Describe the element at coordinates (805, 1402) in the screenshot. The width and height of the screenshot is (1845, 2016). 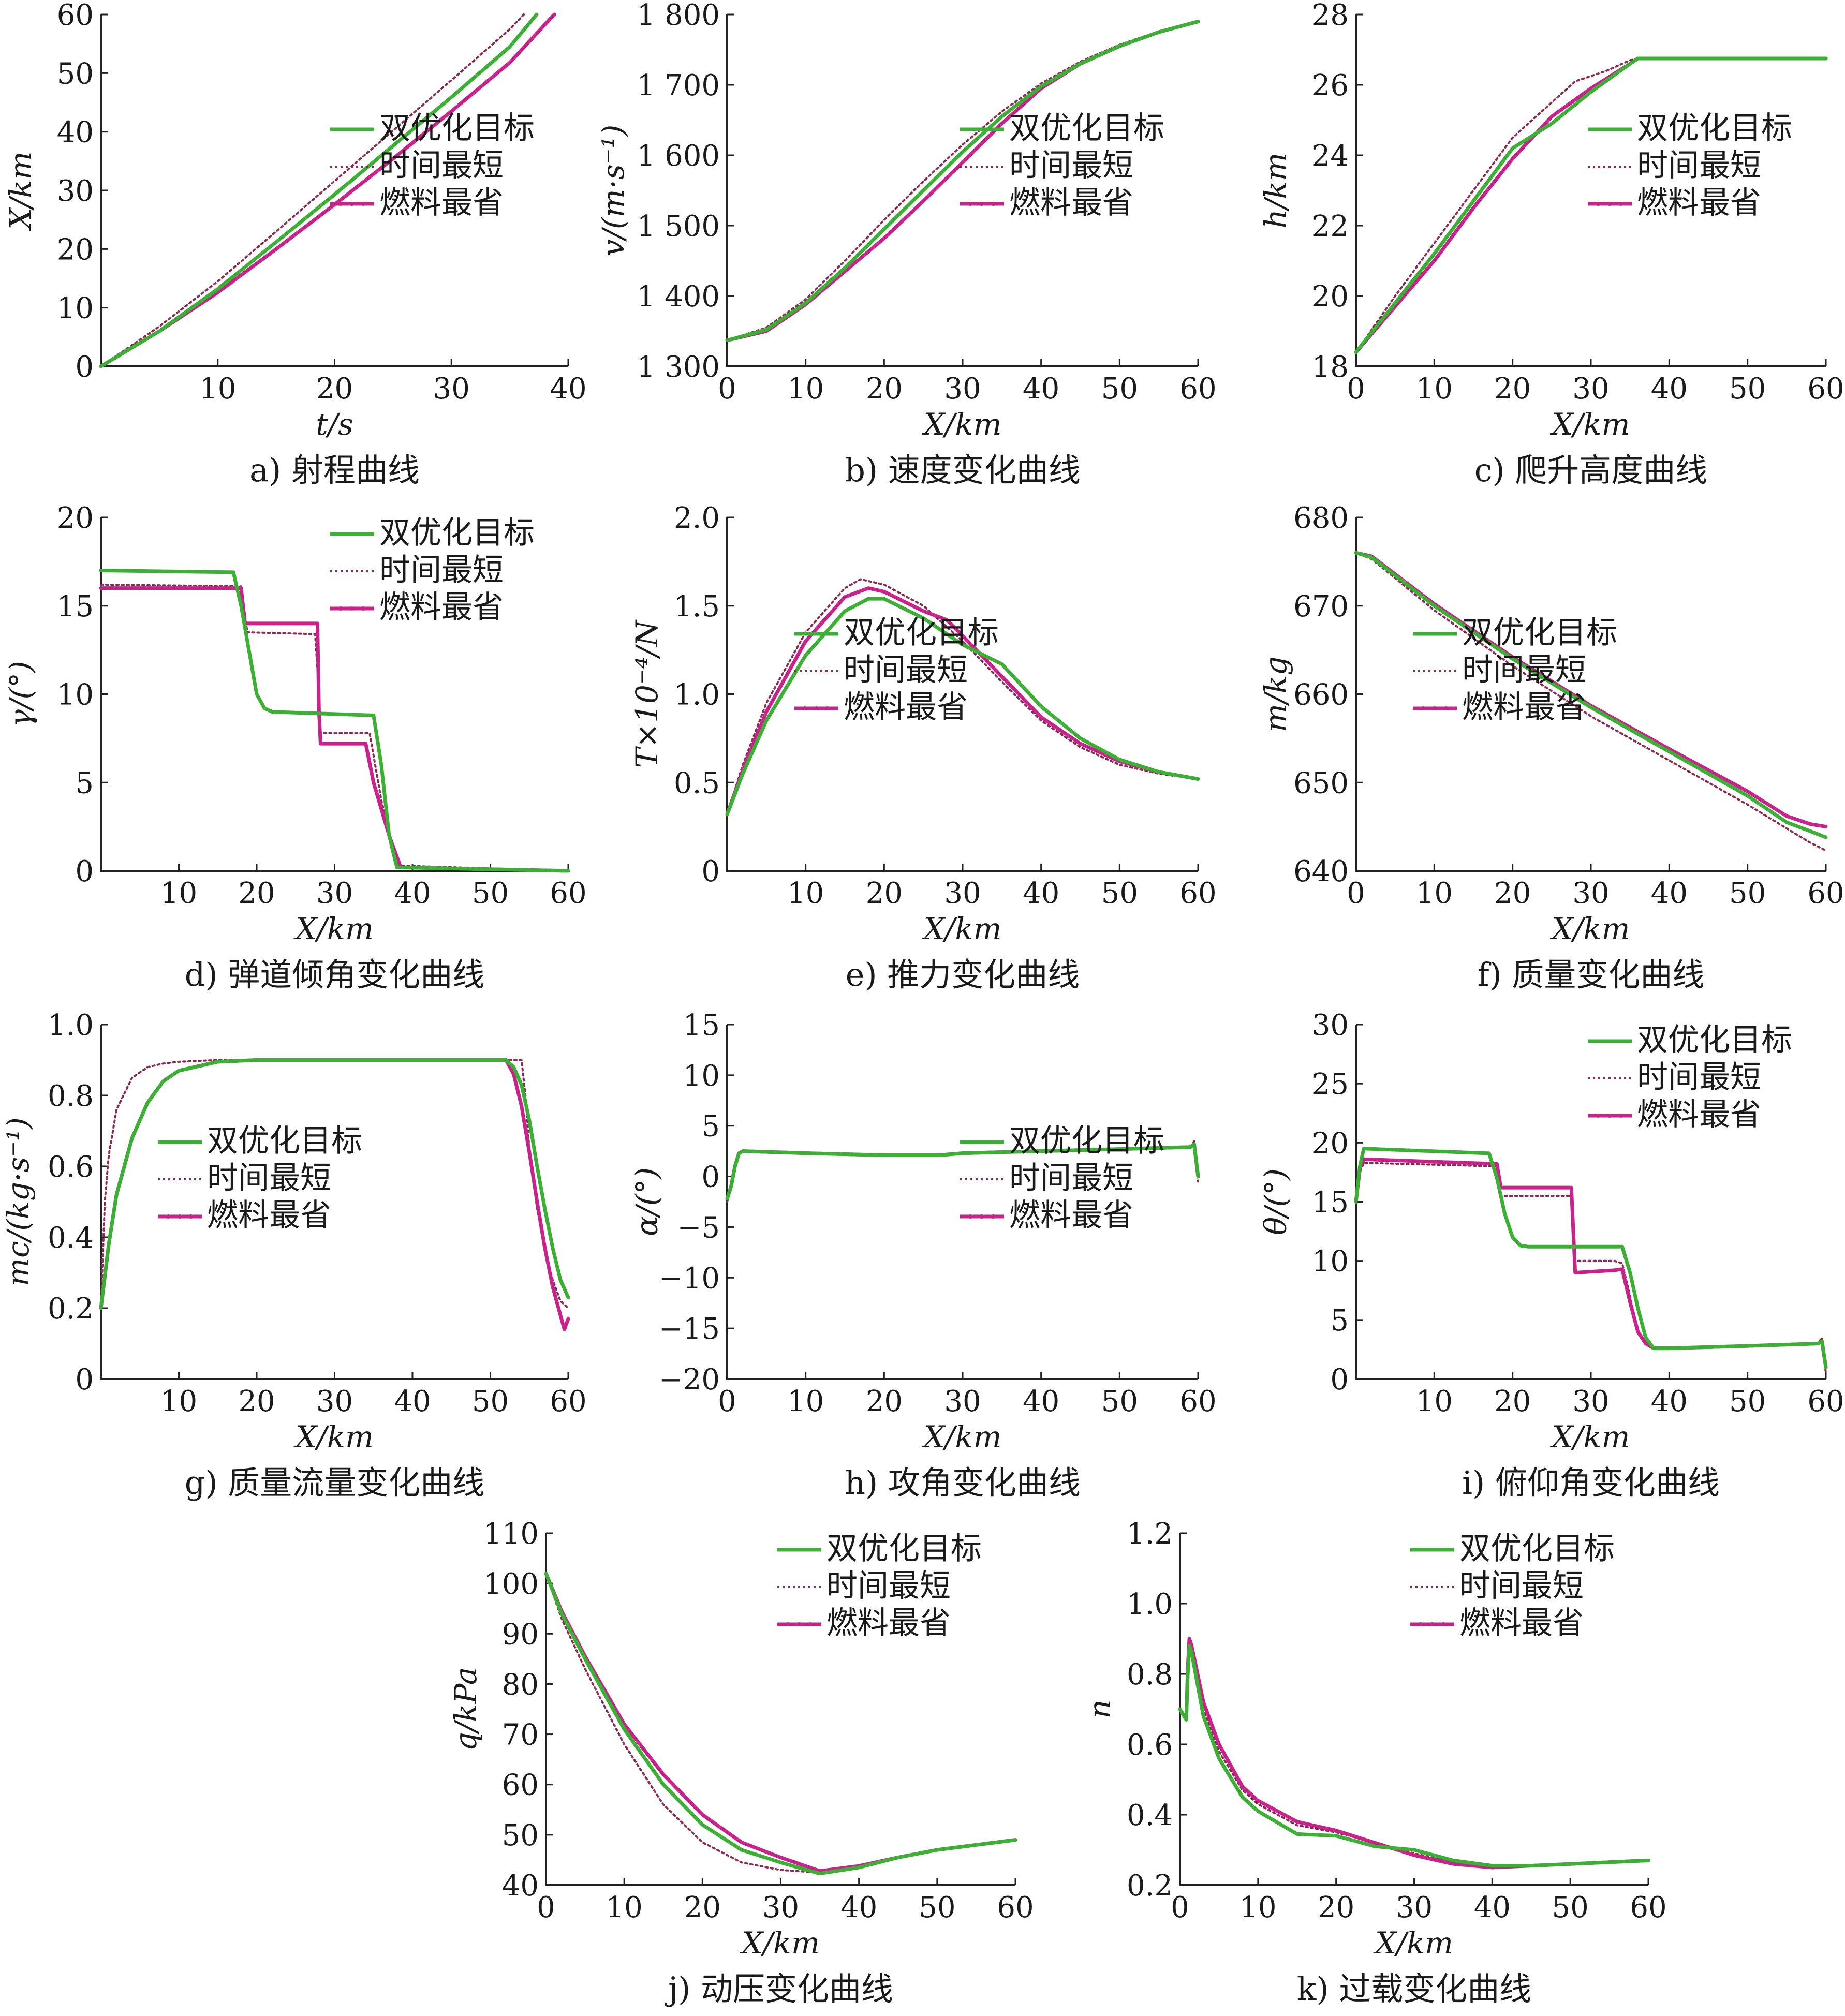
I see `x-tick-label: 10` at that location.